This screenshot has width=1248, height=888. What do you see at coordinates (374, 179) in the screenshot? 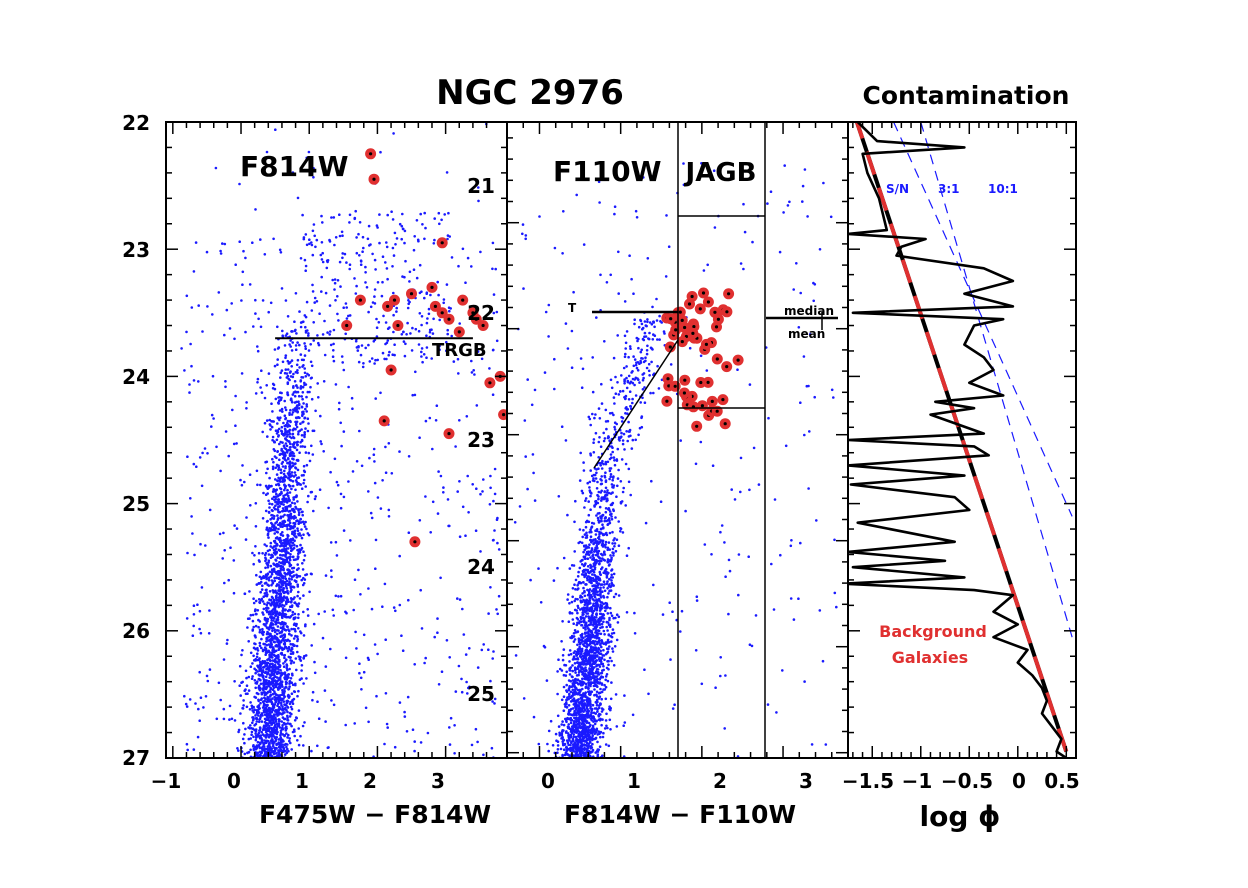
I see `jagb-point-core` at bounding box center [374, 179].